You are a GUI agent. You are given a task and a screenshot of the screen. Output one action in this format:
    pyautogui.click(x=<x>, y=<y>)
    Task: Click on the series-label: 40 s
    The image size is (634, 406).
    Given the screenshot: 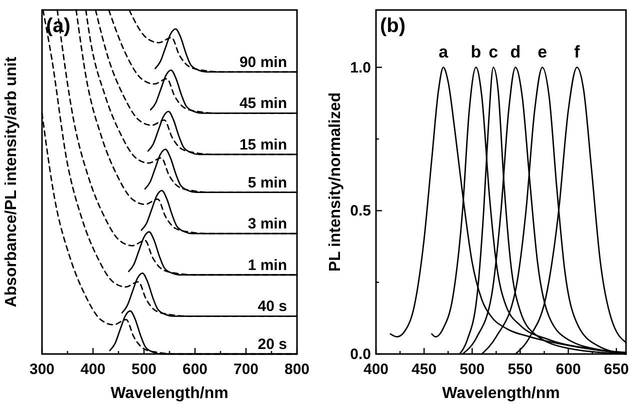 What is the action you would take?
    pyautogui.click(x=272, y=307)
    